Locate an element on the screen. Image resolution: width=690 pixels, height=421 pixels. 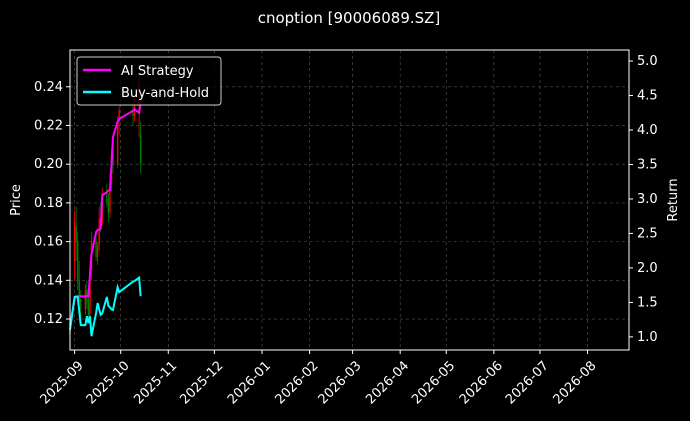
y-tick-label: 0.14 is located at coordinates (48, 280).